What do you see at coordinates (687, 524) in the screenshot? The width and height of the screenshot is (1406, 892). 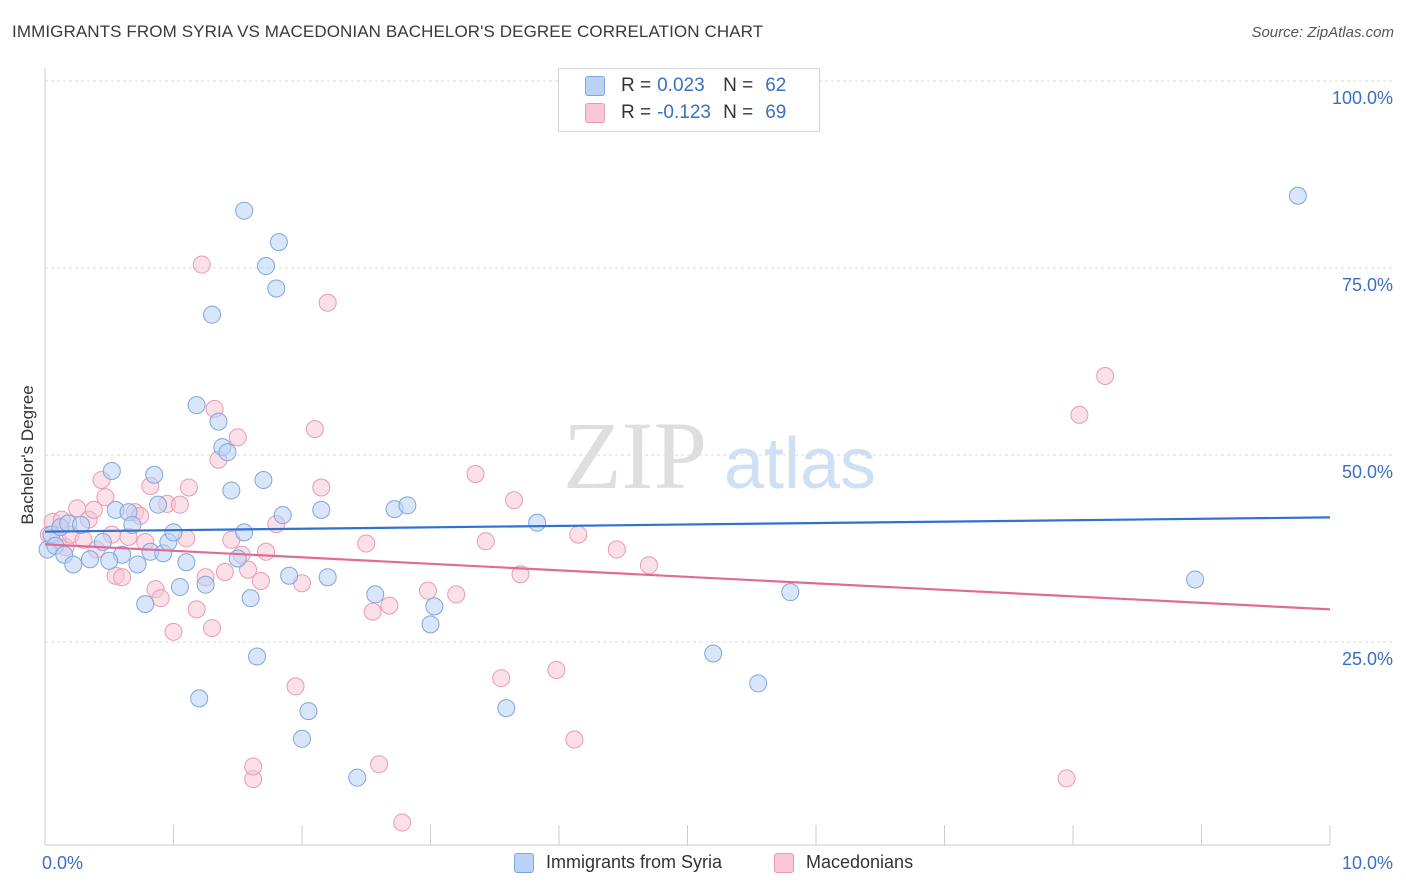 I see `syria-trend-line` at bounding box center [687, 524].